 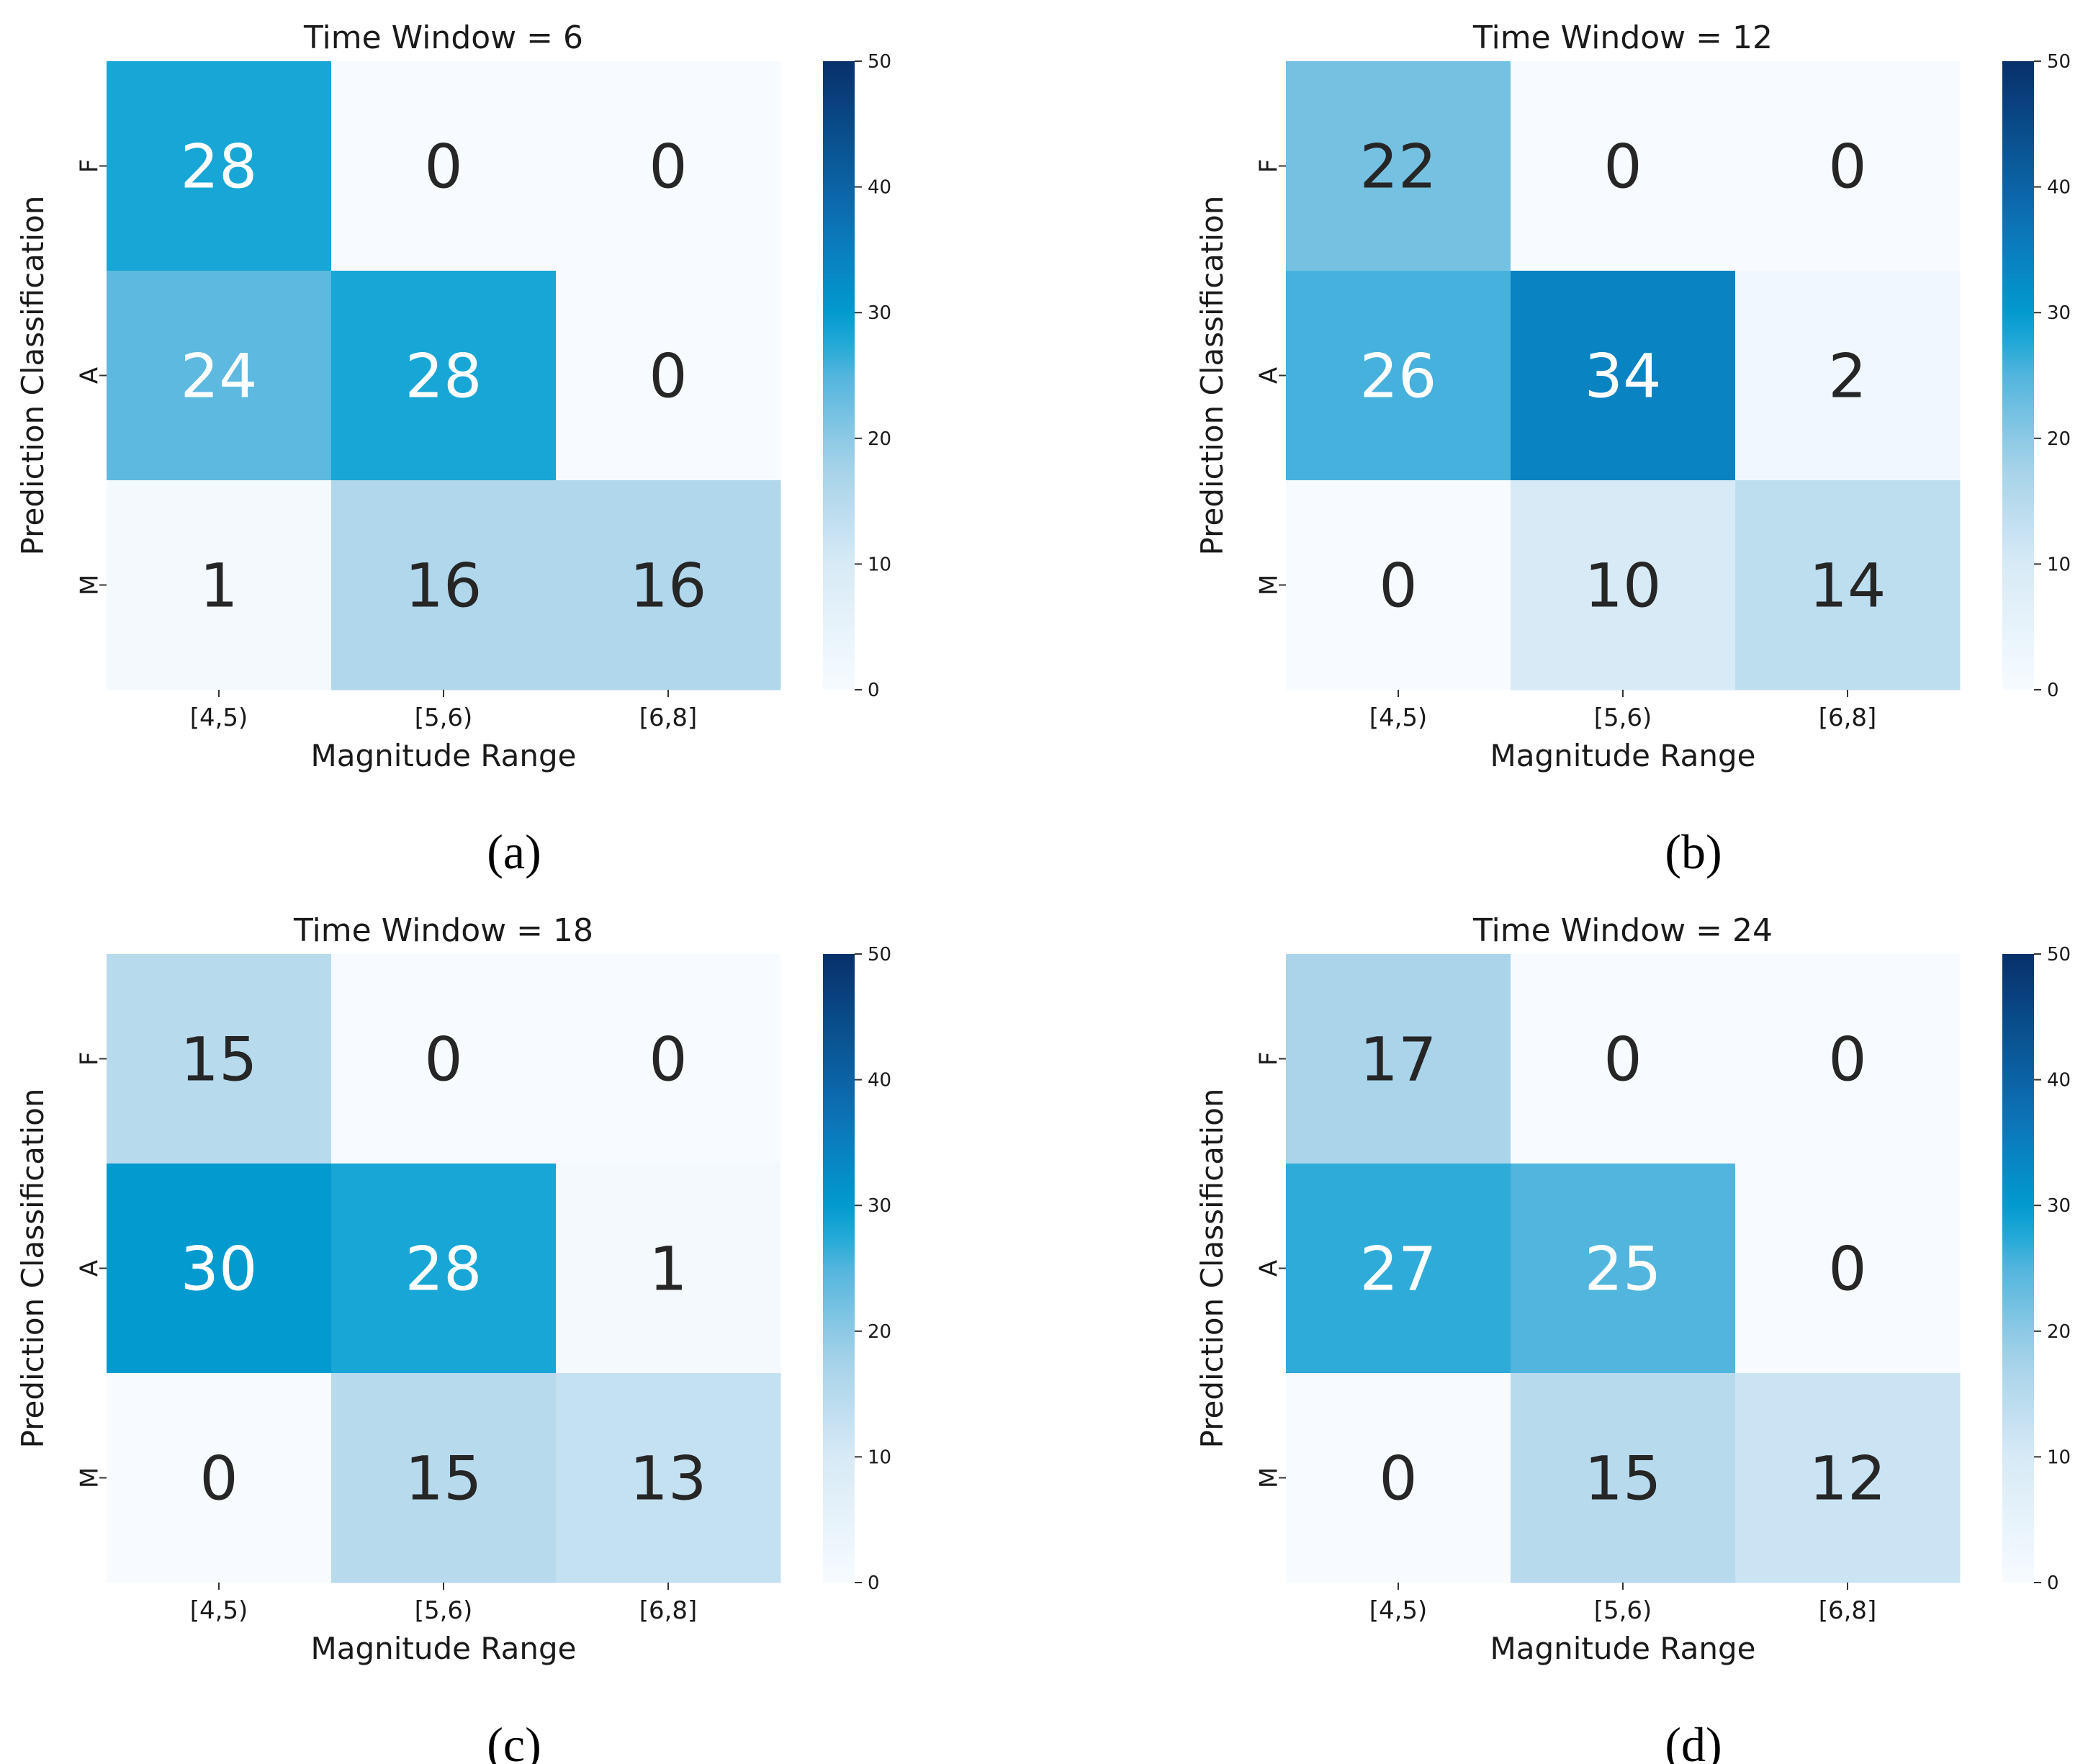 What do you see at coordinates (514, 851) in the screenshot?
I see `panel-label: (a)` at bounding box center [514, 851].